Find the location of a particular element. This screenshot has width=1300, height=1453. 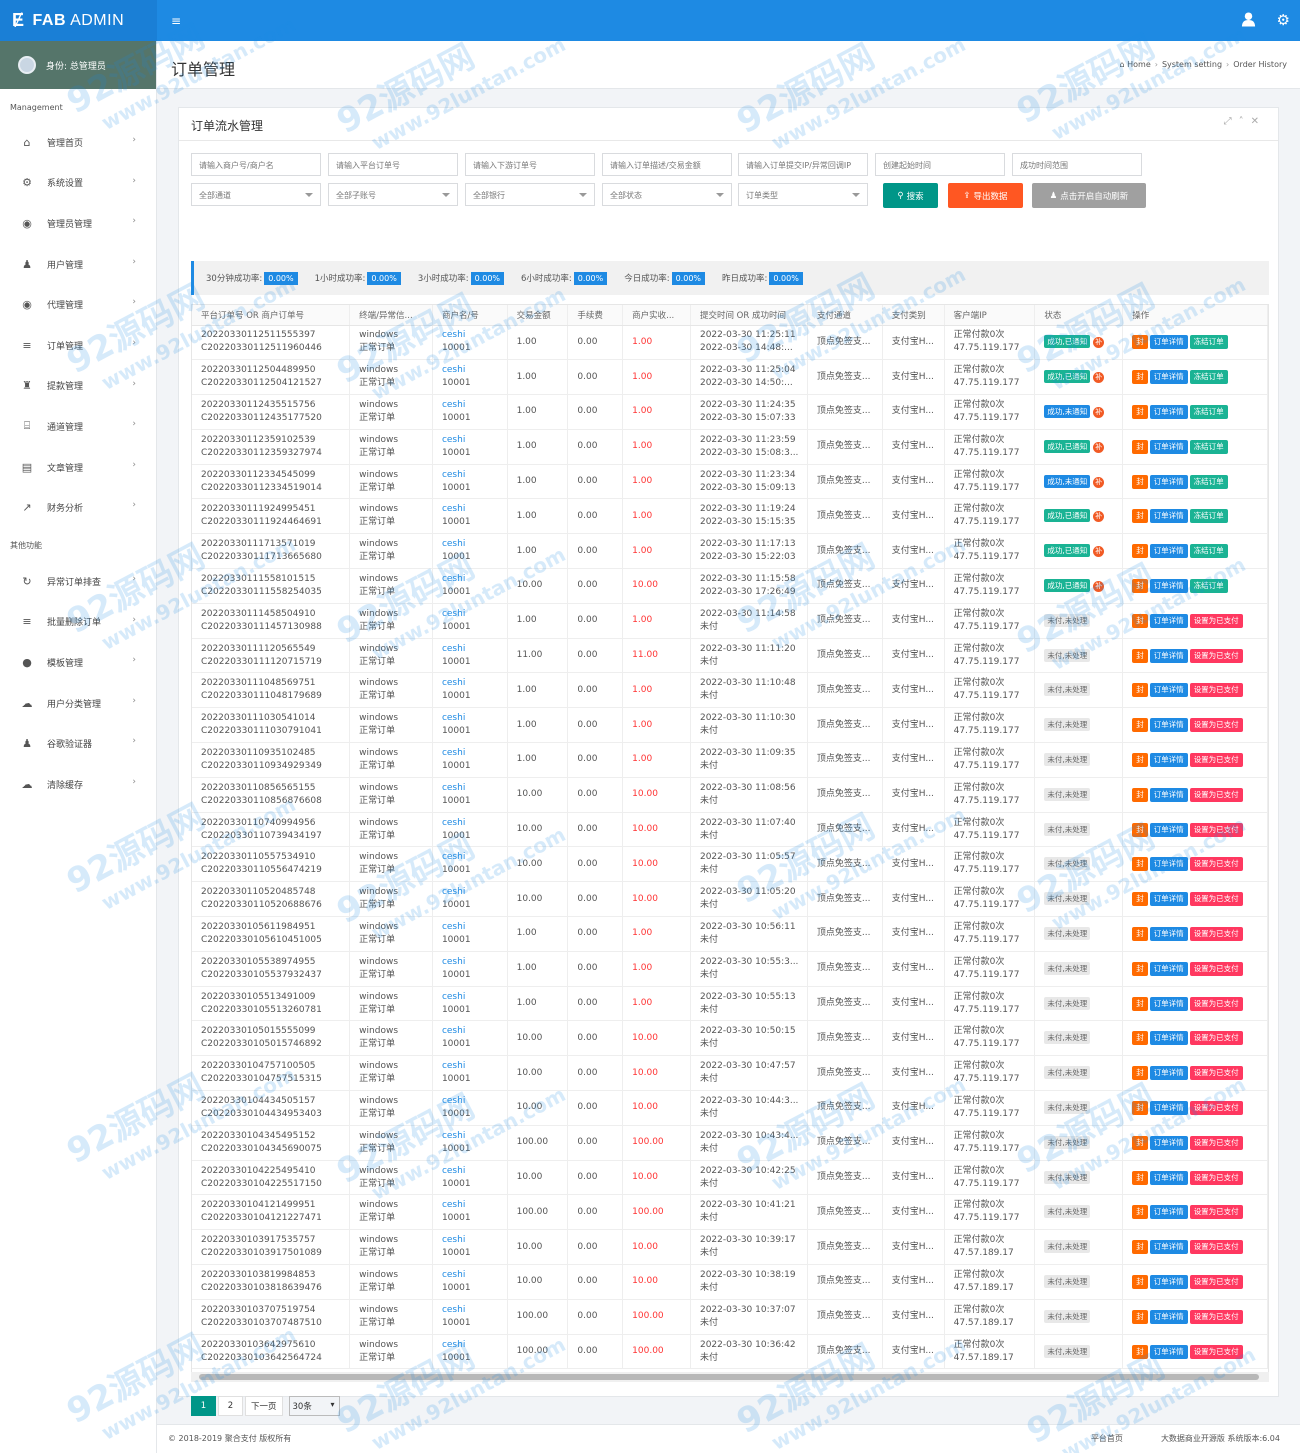

sidebar-item-other-5: ☁ 清除缓存 › is located at coordinates (78, 784).